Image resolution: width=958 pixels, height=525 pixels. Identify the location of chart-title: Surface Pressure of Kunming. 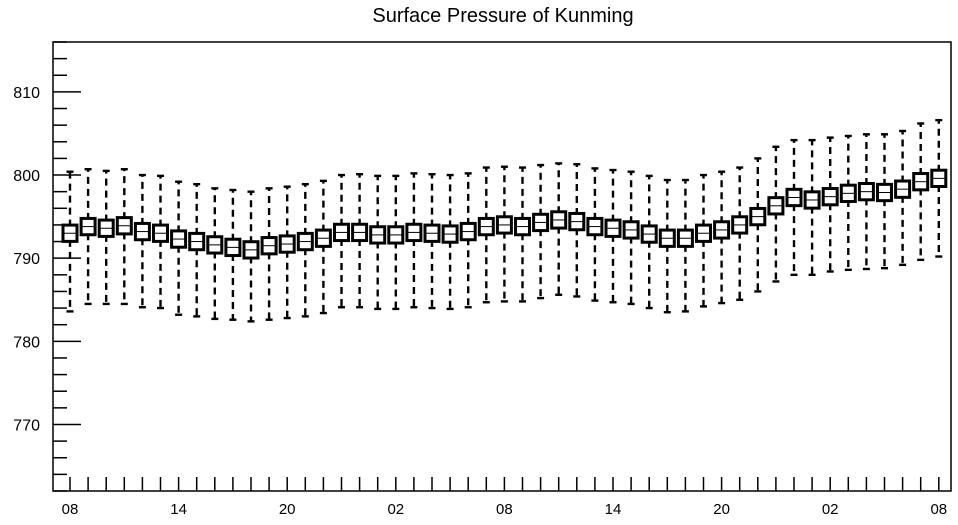
(502, 16).